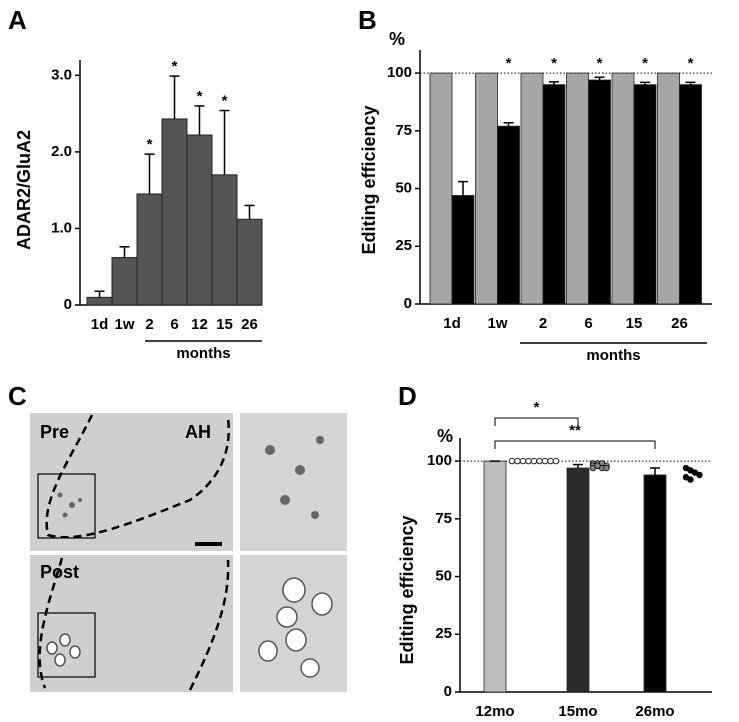 This screenshot has width=739, height=722. I want to click on x-tick-label: 15, so click(634, 323).